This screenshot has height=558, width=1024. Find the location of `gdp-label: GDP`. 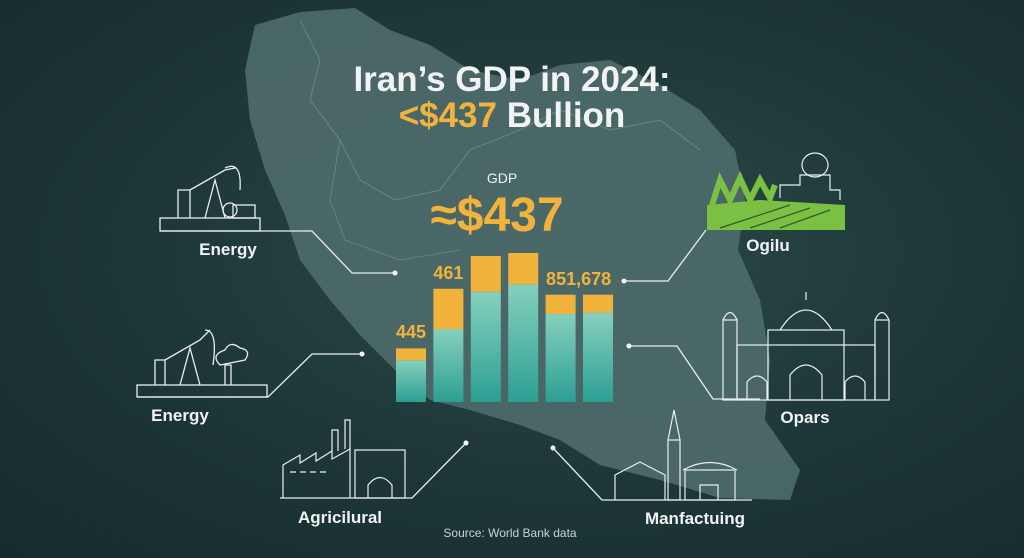

gdp-label: GDP is located at coordinates (502, 178).